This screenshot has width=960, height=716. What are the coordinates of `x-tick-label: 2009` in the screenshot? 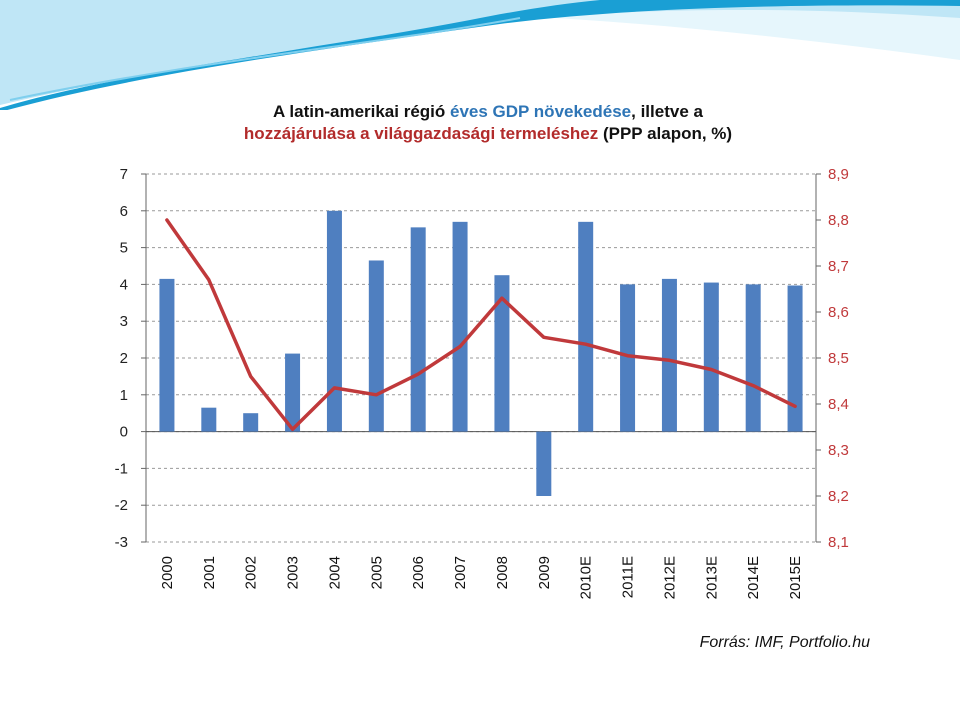 It's located at (544, 572).